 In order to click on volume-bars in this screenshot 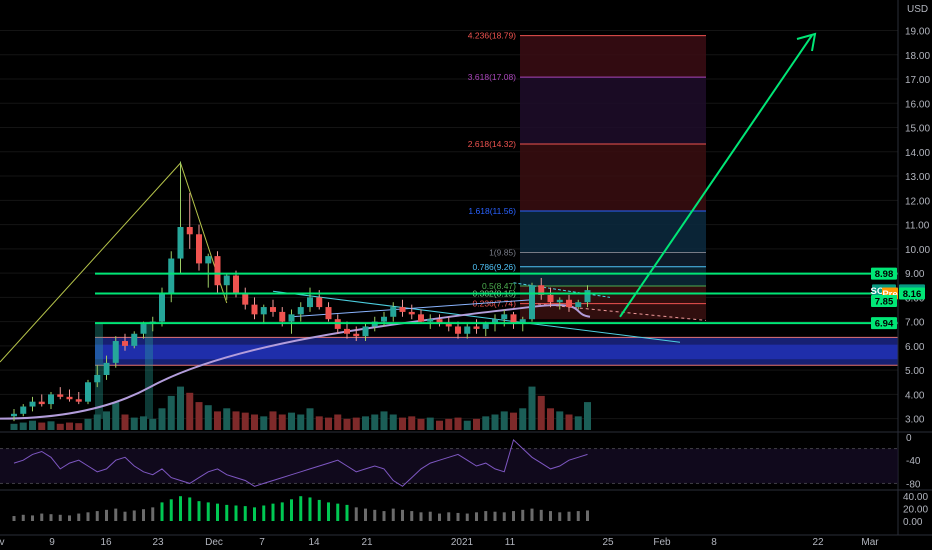, I will do `click(300, 408)`.